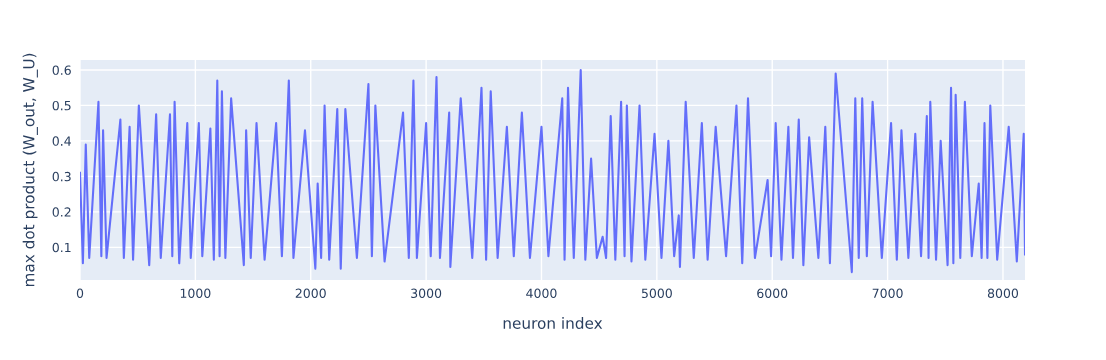 Image resolution: width=1106 pixels, height=360 pixels. What do you see at coordinates (61, 141) in the screenshot?
I see `y-tick-label: 0.4` at bounding box center [61, 141].